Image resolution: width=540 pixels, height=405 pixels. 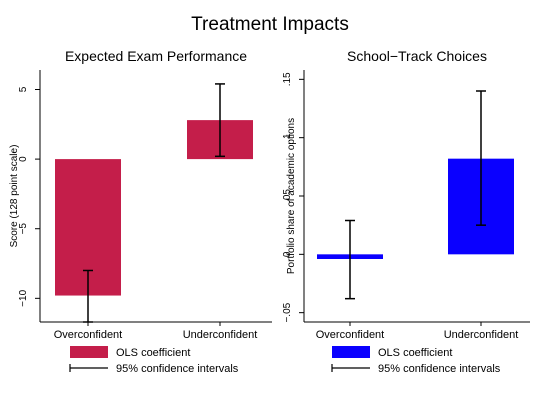 I want to click on panel-title: School−Track Choices, so click(x=417, y=56).